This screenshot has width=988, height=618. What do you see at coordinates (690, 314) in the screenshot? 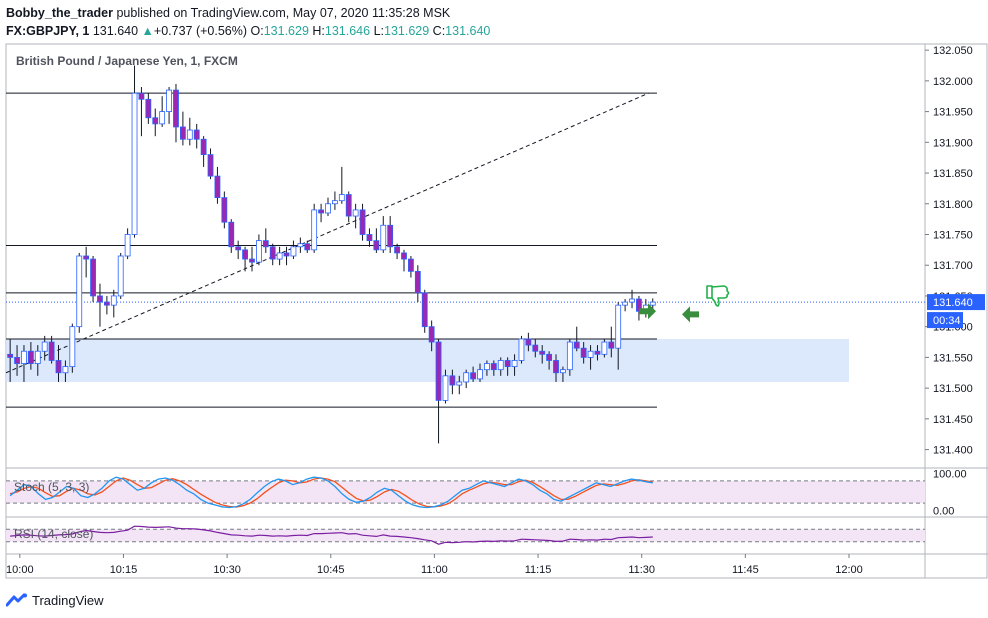
I see `arrow-left-icon` at bounding box center [690, 314].